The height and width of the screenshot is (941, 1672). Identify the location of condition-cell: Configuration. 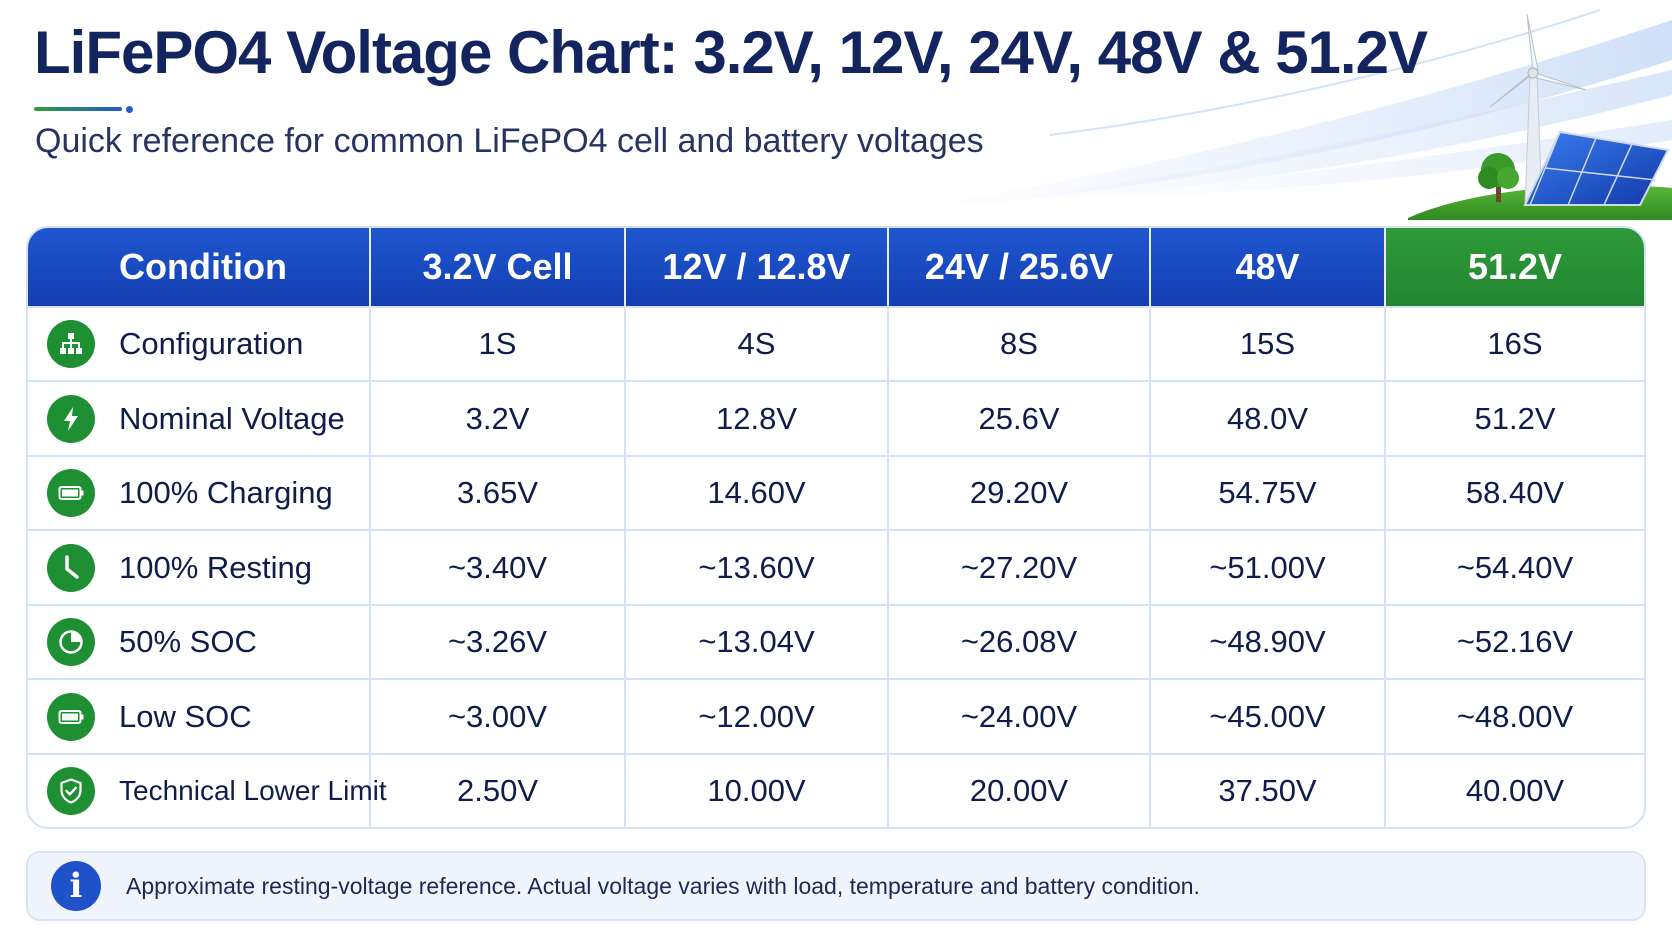
(199, 344).